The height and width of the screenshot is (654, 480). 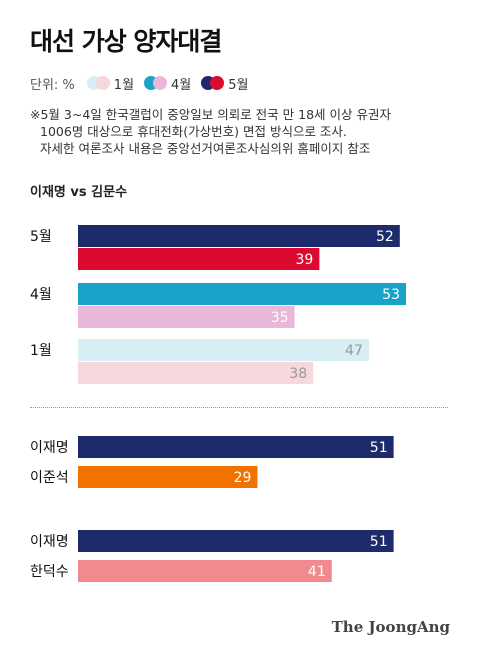 I want to click on survey-note-line: 자세한 여론조사 내용은 중앙선거여론조사심의위 홈페이지 참조, so click(x=205, y=148).